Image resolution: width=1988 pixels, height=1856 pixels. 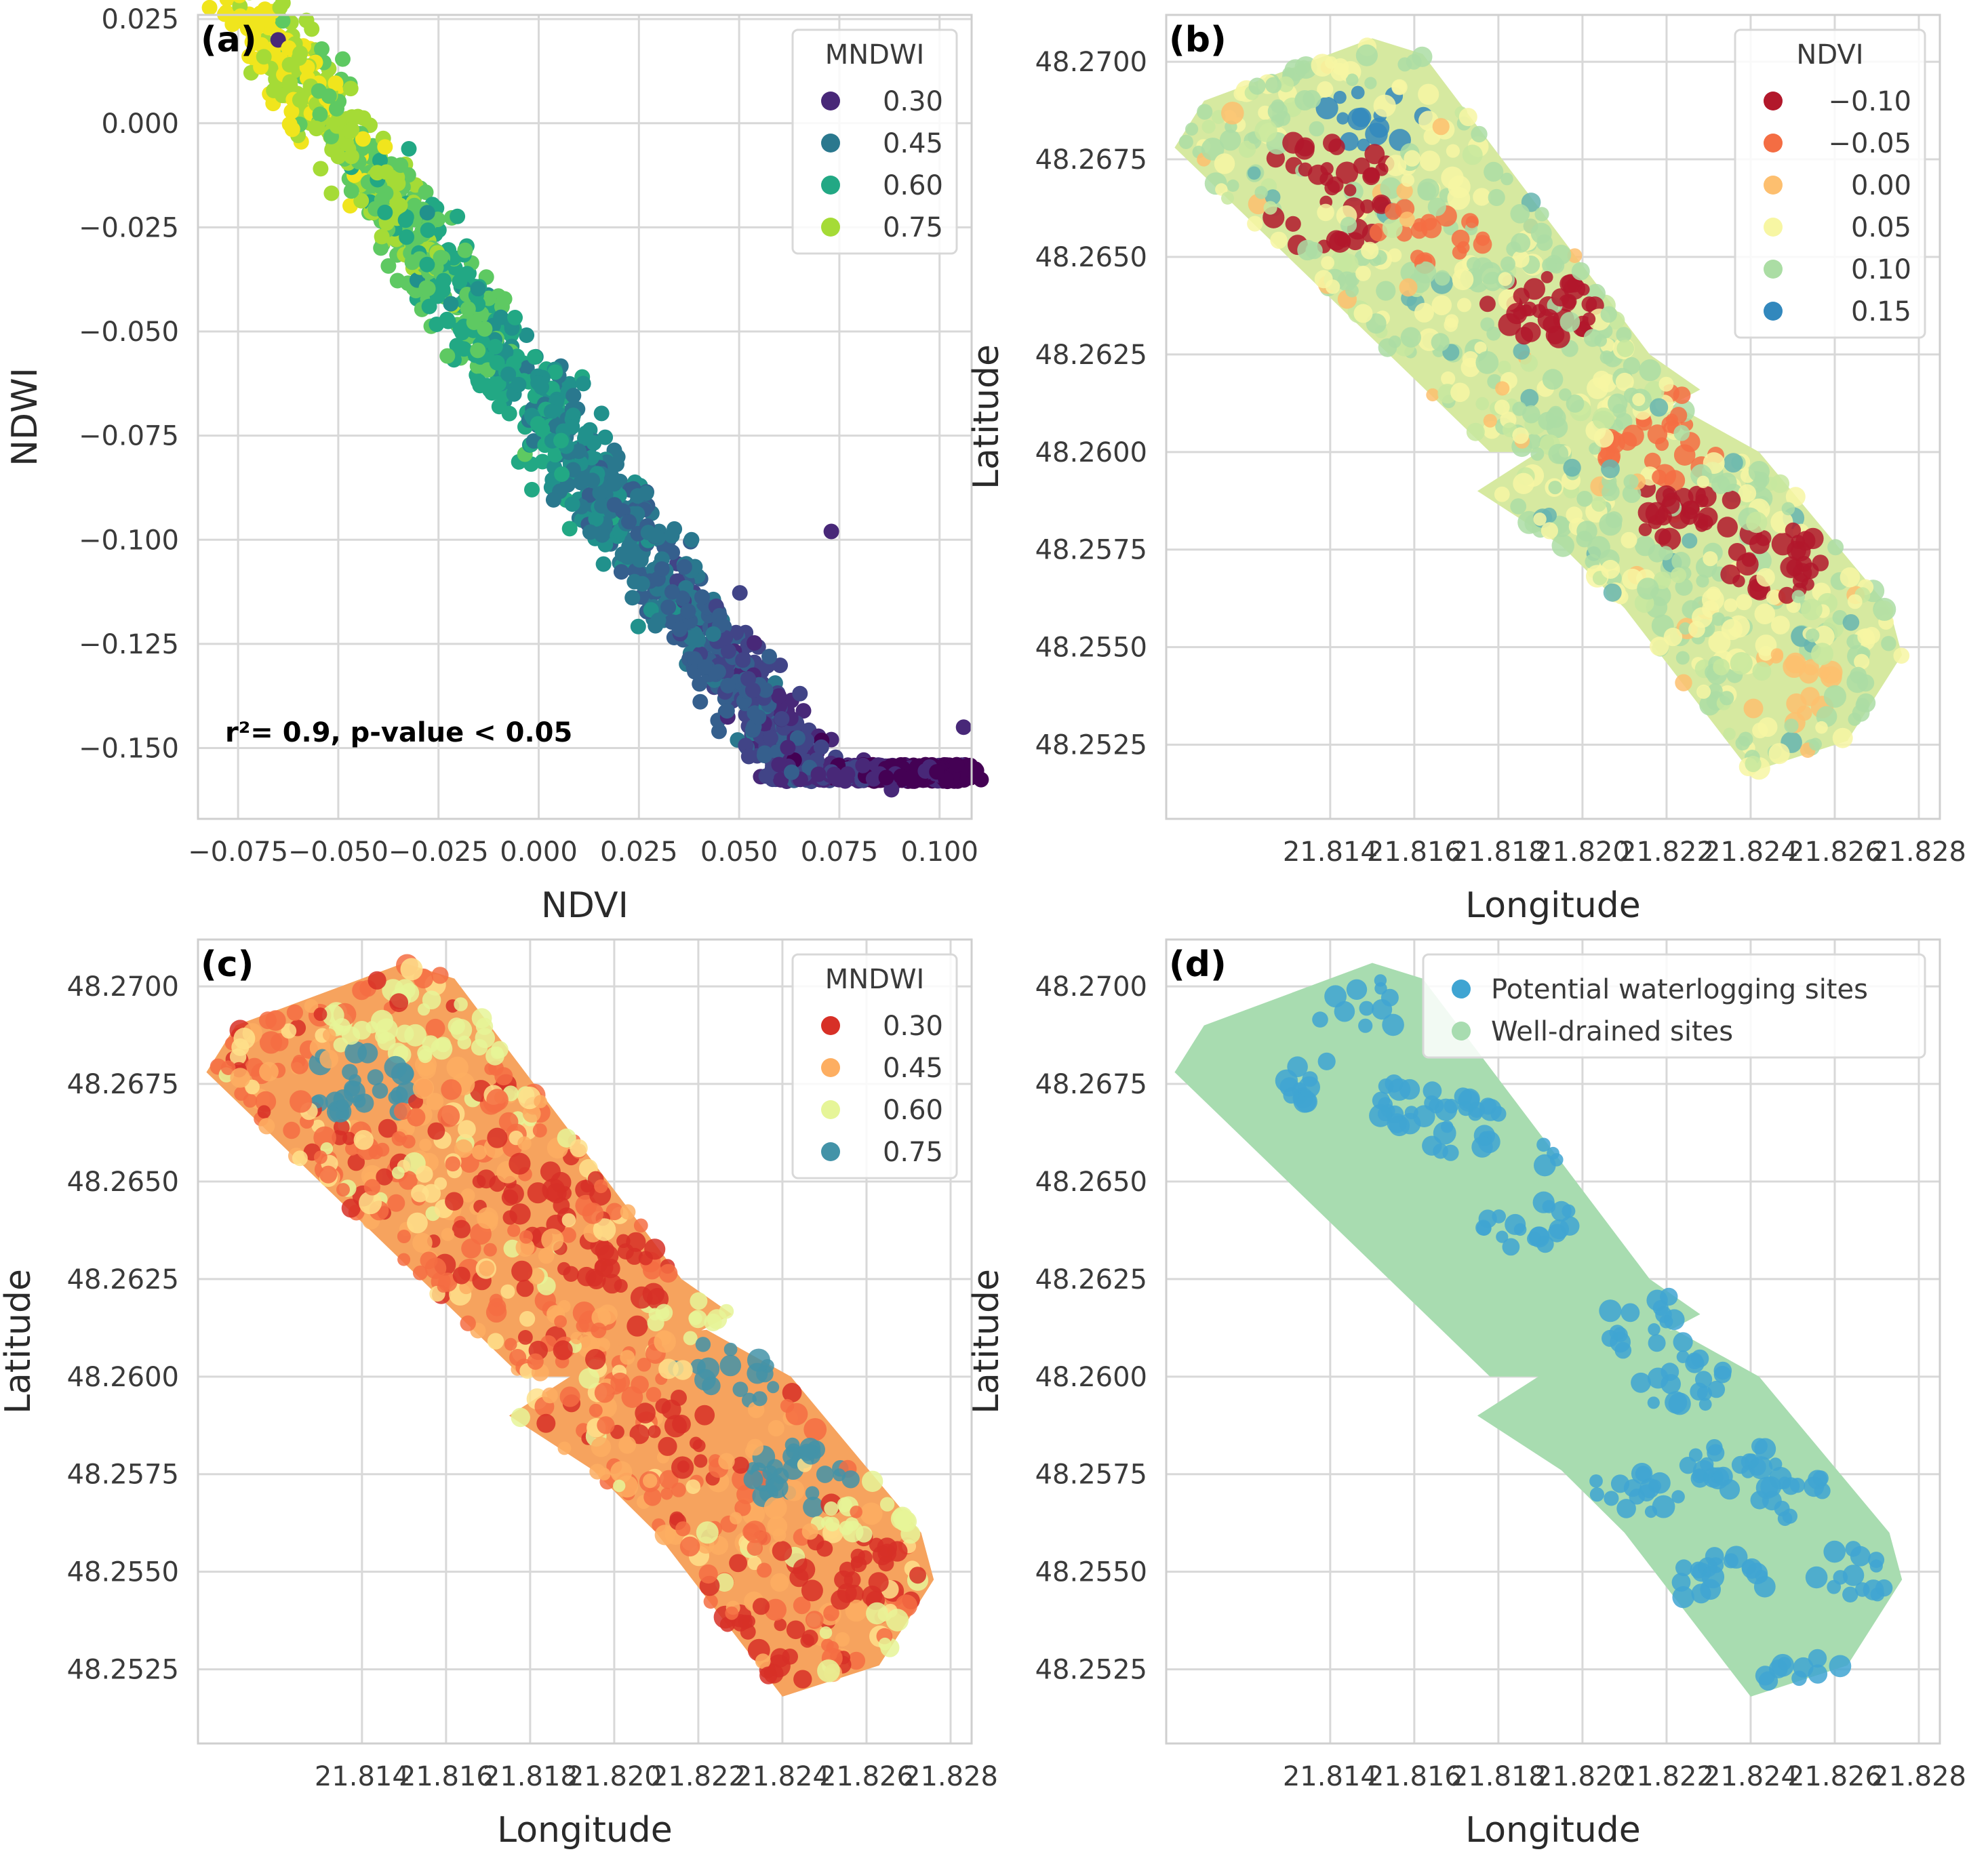 What do you see at coordinates (25, 416) in the screenshot?
I see `y-axis-label: NDWI` at bounding box center [25, 416].